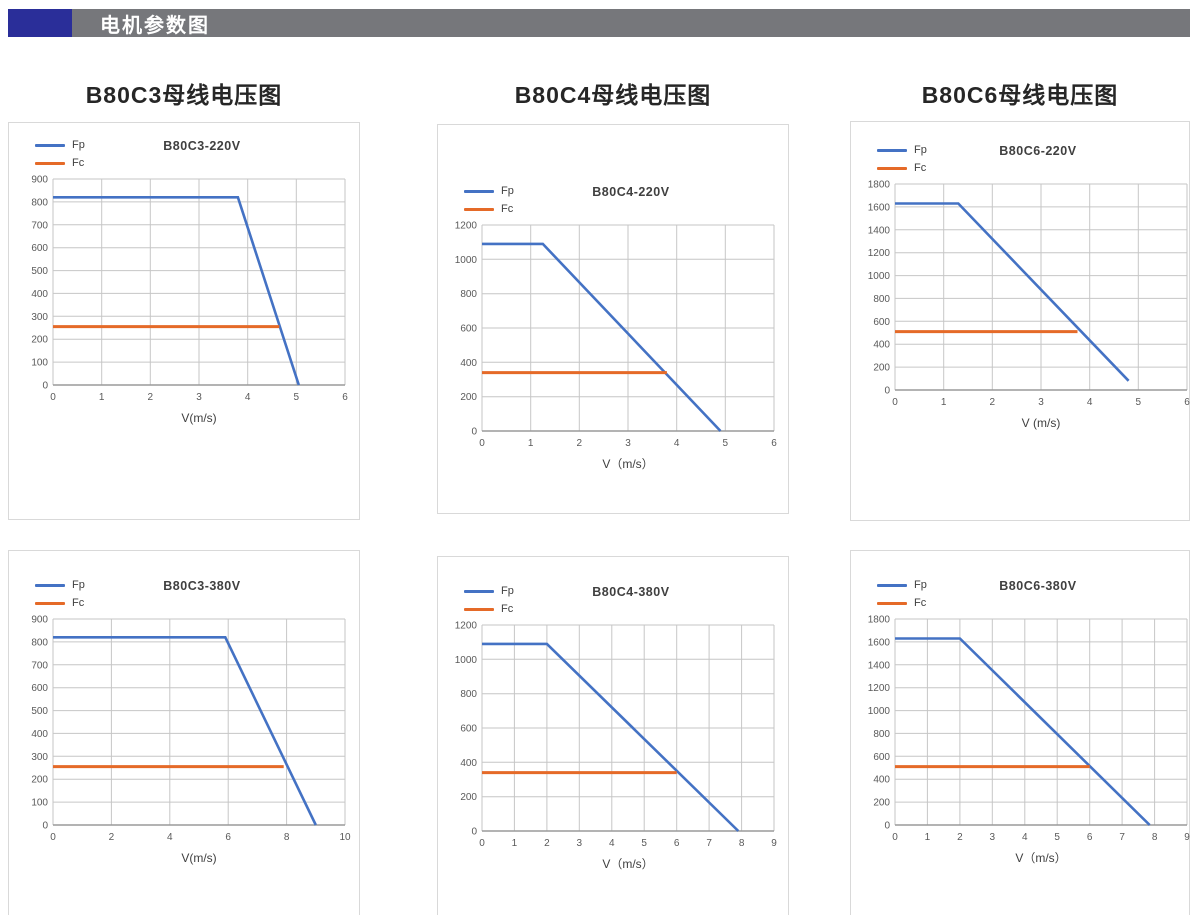 The height and width of the screenshot is (915, 1200). What do you see at coordinates (1122, 837) in the screenshot?
I see `svg-text: 7` at bounding box center [1122, 837].